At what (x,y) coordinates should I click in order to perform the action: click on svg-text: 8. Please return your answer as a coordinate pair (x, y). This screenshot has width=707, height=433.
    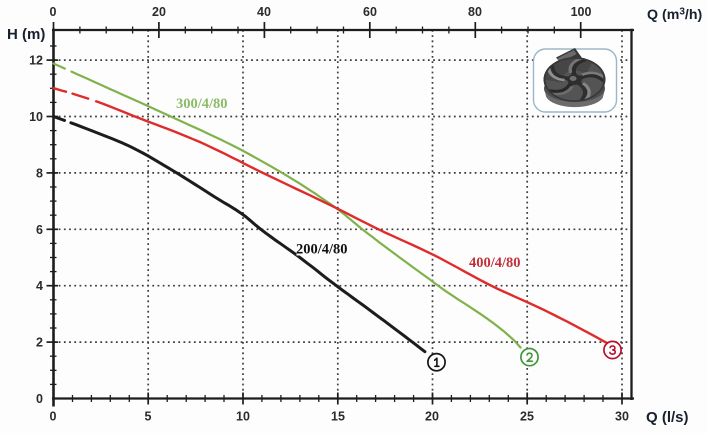
    Looking at the image, I should click on (39, 173).